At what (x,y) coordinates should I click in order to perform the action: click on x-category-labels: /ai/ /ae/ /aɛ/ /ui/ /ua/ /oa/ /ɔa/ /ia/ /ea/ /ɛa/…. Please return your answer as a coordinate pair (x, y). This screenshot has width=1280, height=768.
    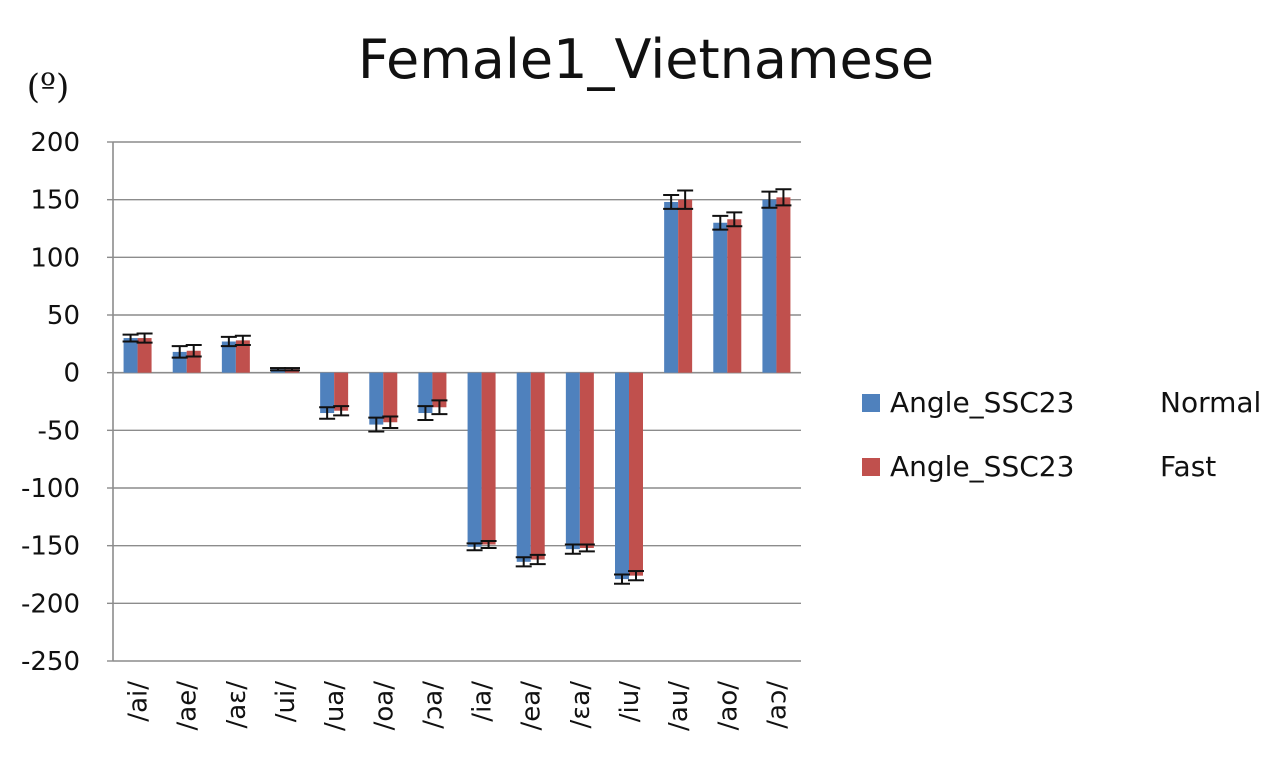
    Looking at the image, I should click on (458, 706).